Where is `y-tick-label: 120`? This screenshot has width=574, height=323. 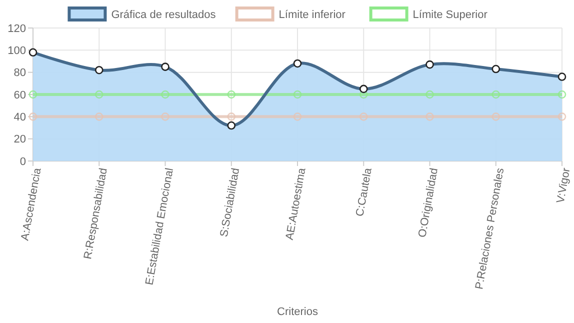 y-tick-label: 120 is located at coordinates (17, 28).